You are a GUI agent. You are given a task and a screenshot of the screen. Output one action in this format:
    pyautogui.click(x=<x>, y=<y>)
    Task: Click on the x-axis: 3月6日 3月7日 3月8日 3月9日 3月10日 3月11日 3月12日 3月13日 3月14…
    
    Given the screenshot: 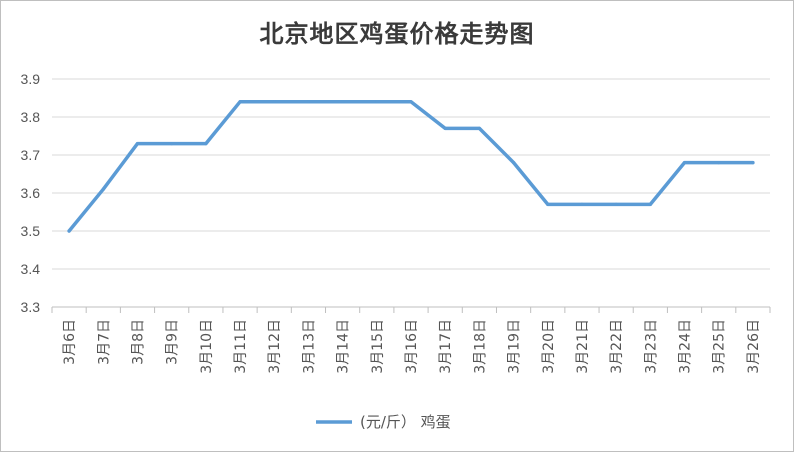 What is the action you would take?
    pyautogui.click(x=411, y=340)
    